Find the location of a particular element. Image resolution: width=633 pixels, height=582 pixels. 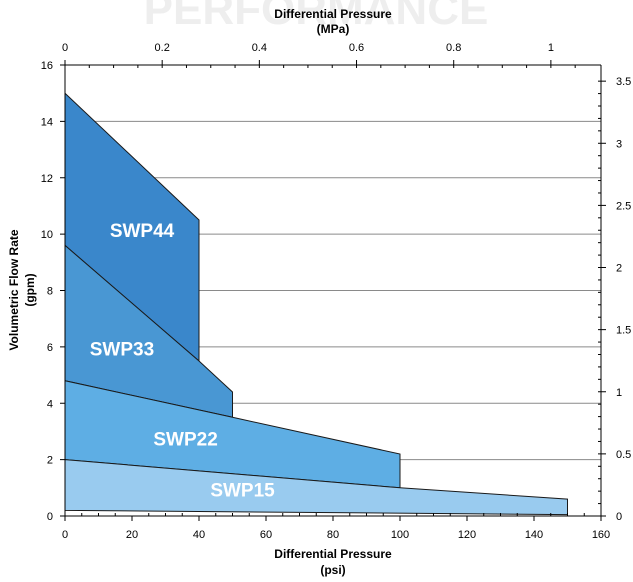

series-label-swp44: SWP44 is located at coordinates (142, 231).